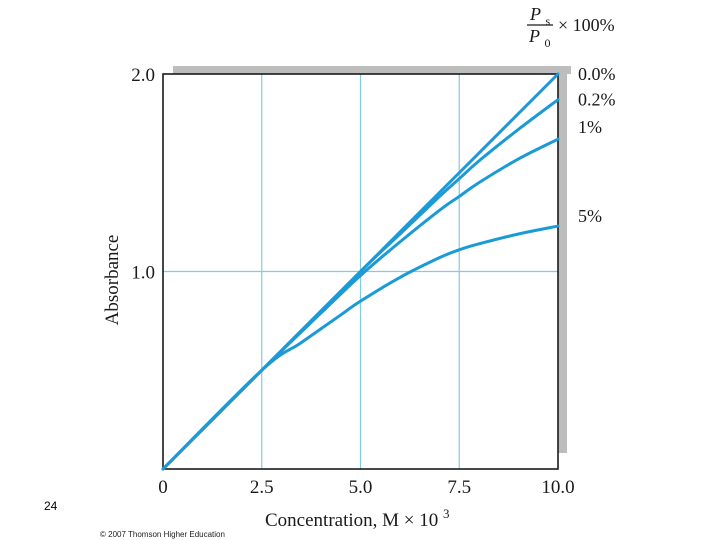 The width and height of the screenshot is (720, 540). What do you see at coordinates (459, 487) in the screenshot?
I see `x-tick-label-7-5: 7.5` at bounding box center [459, 487].